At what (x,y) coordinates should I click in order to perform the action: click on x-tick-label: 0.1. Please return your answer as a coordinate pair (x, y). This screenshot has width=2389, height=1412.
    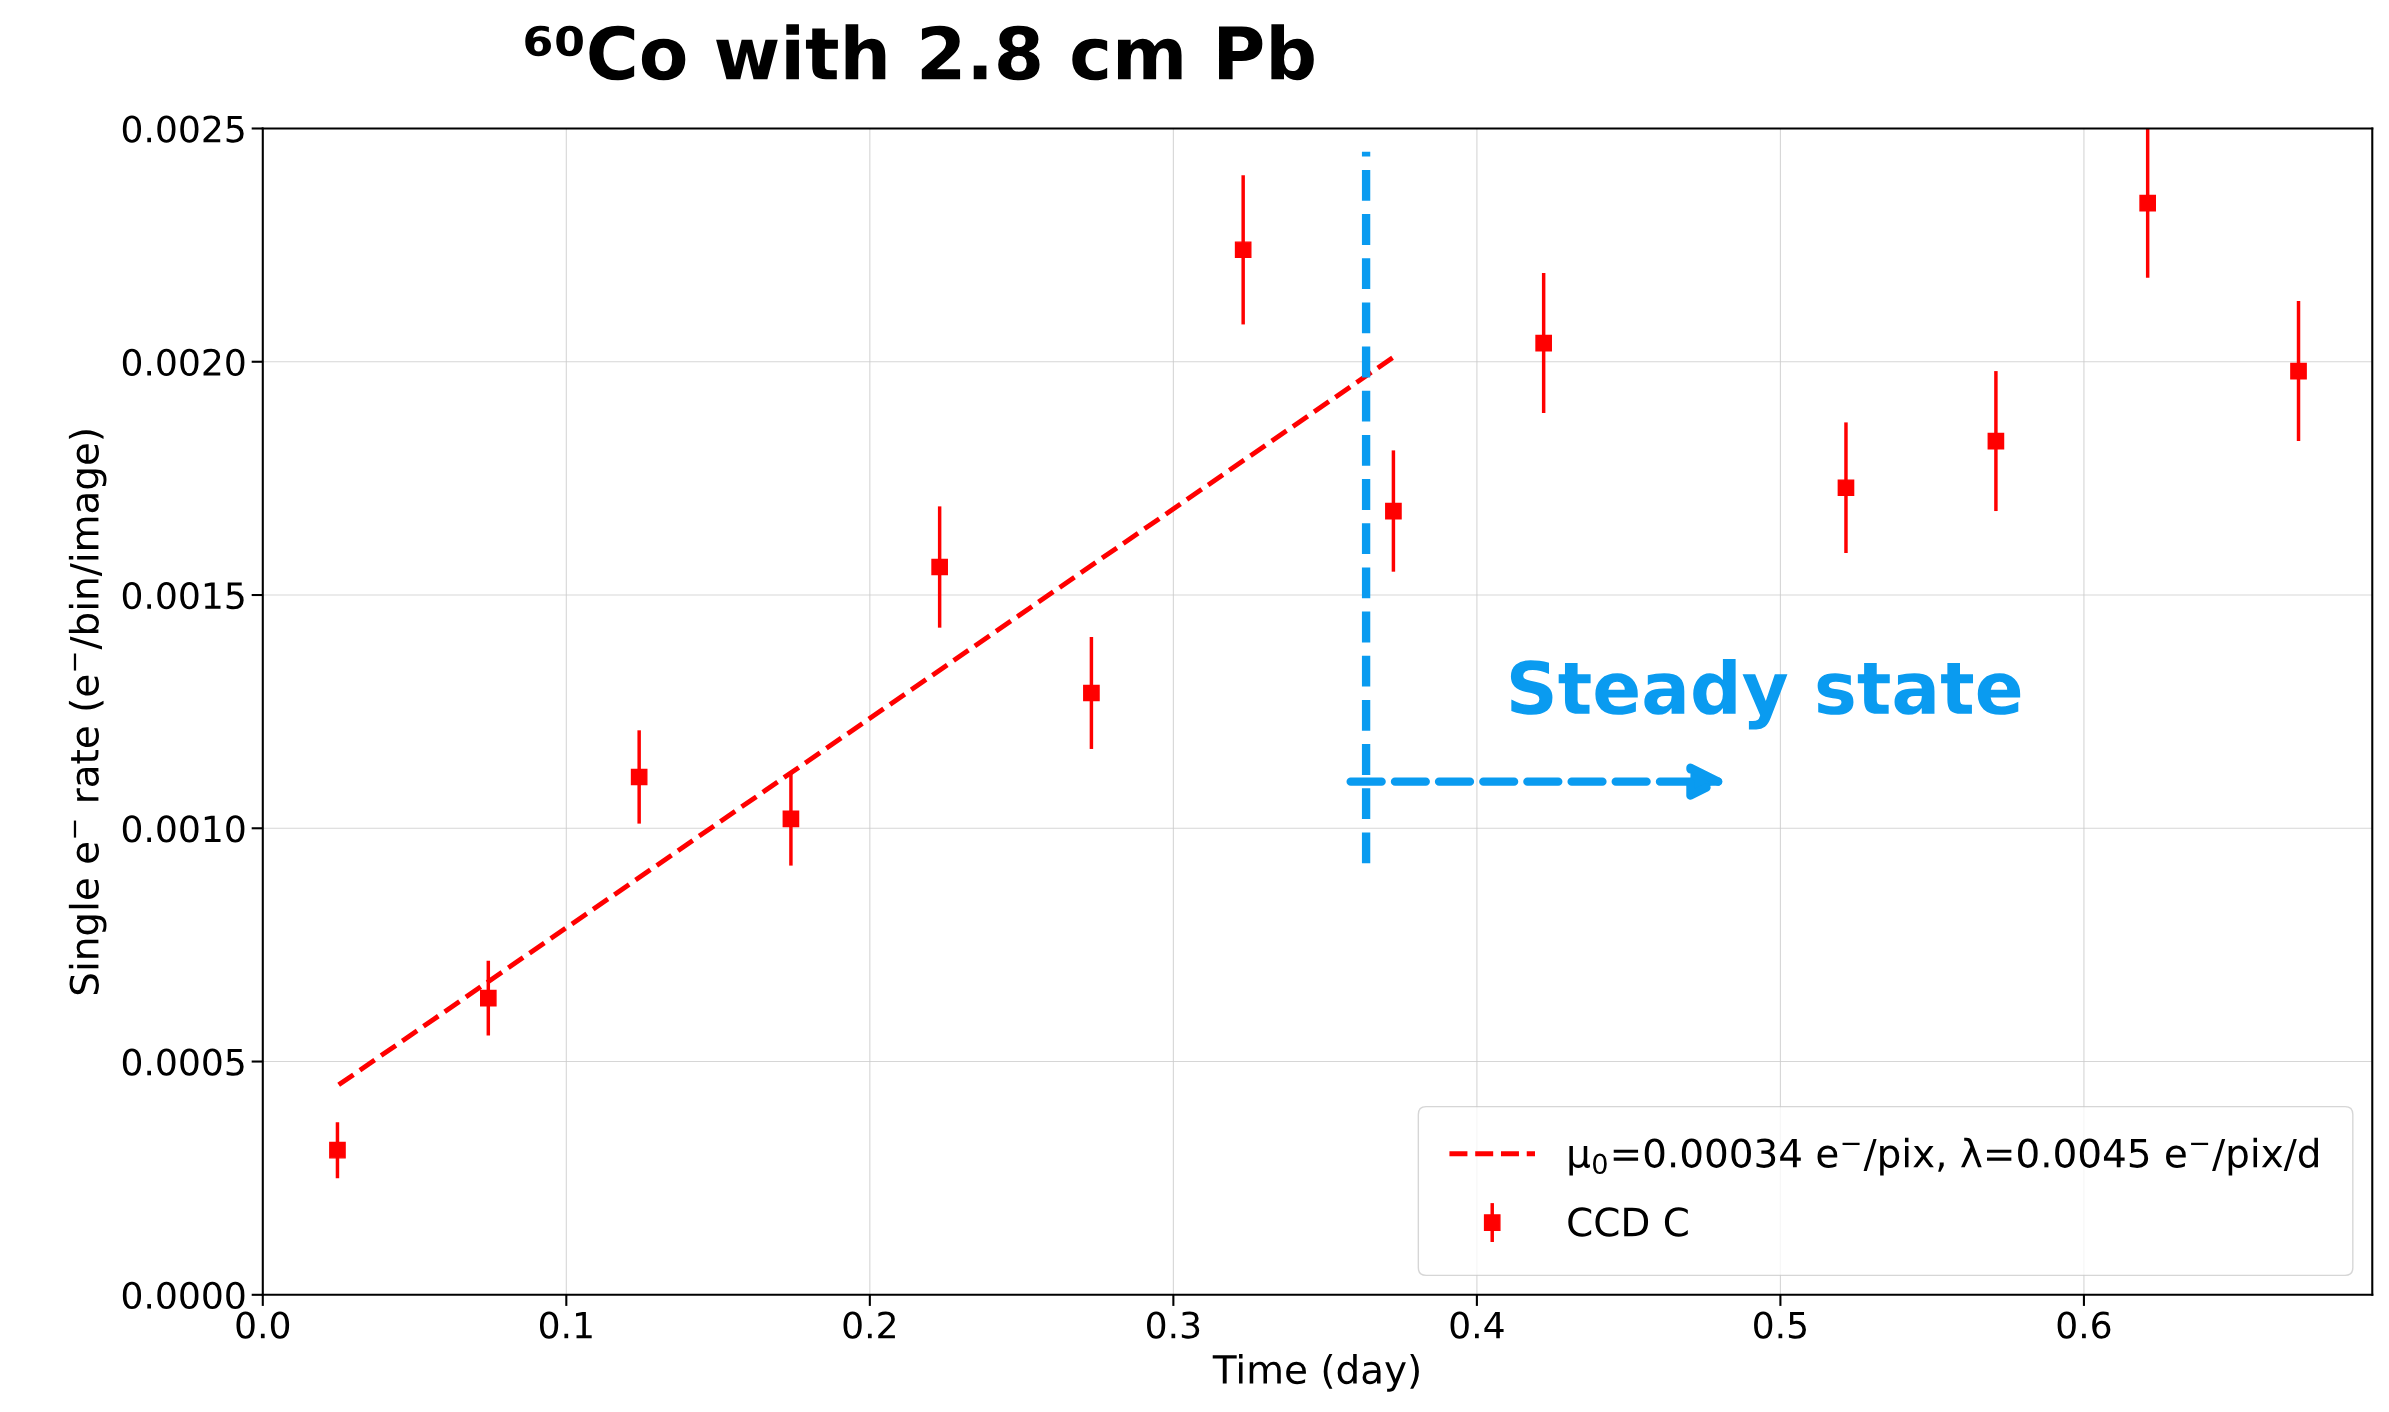
    Looking at the image, I should click on (565, 1325).